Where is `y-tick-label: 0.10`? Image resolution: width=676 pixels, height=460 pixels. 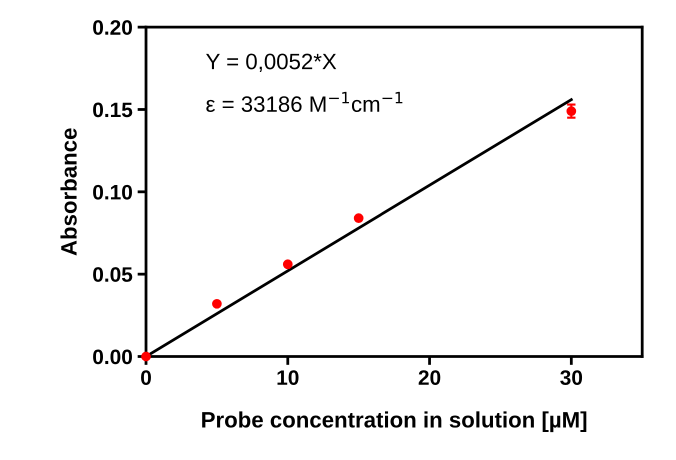 y-tick-label: 0.10 is located at coordinates (112, 192).